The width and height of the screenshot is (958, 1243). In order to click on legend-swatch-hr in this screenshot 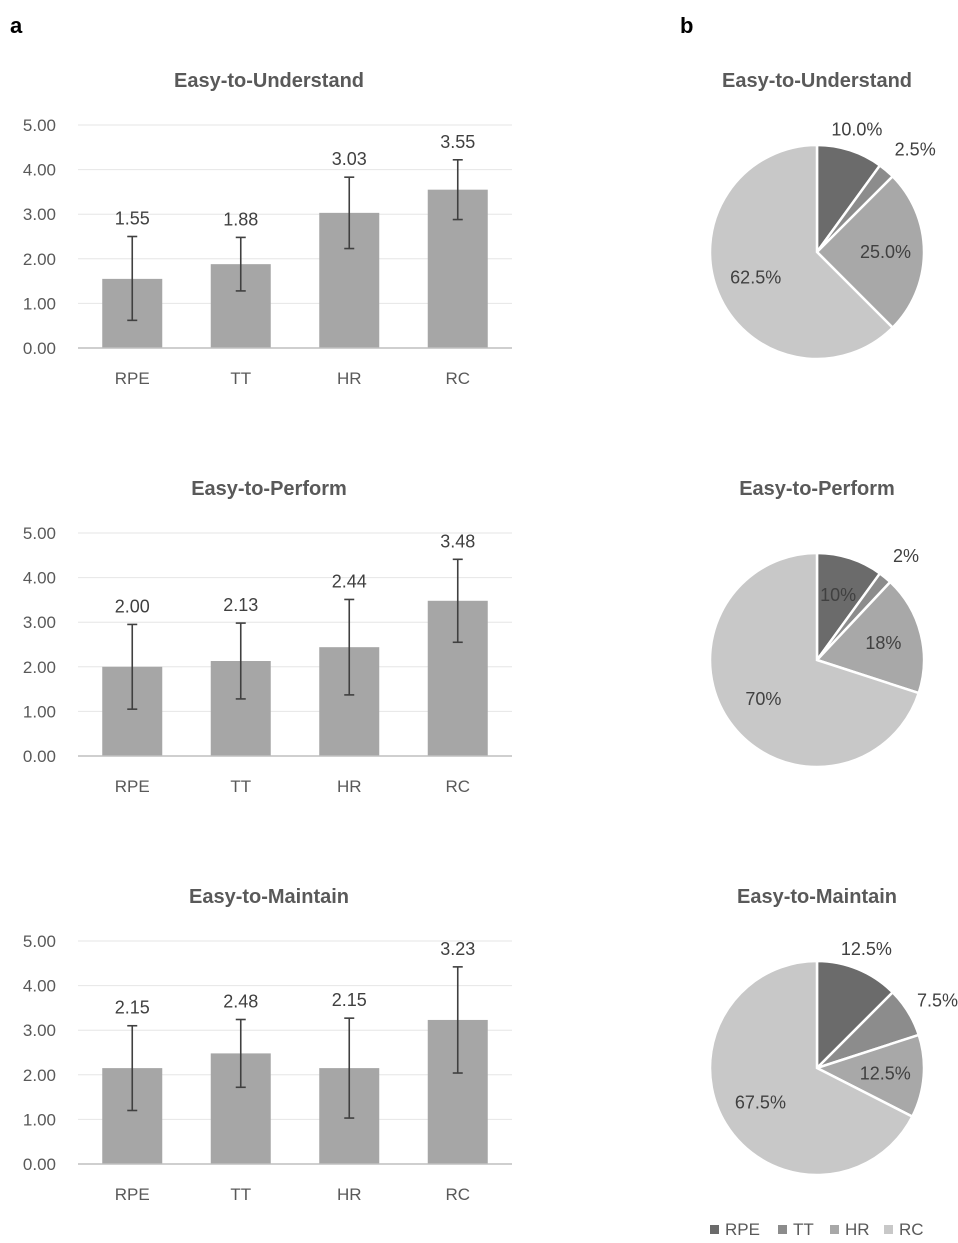, I will do `click(834, 1229)`.